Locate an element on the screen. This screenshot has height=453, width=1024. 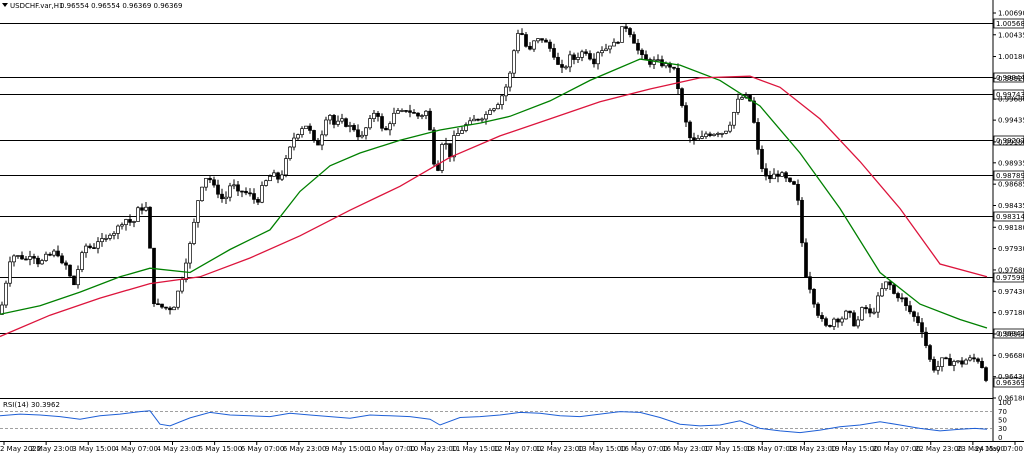
level-tag-4: 0.98789 is located at coordinates (1010, 176).